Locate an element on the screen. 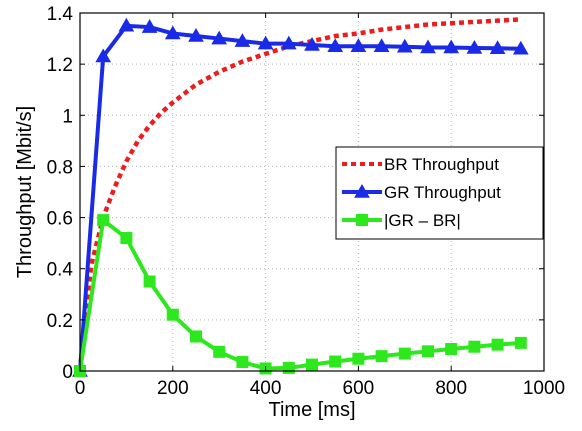 The image size is (582, 431). x-tick-label: 600 is located at coordinates (359, 388).